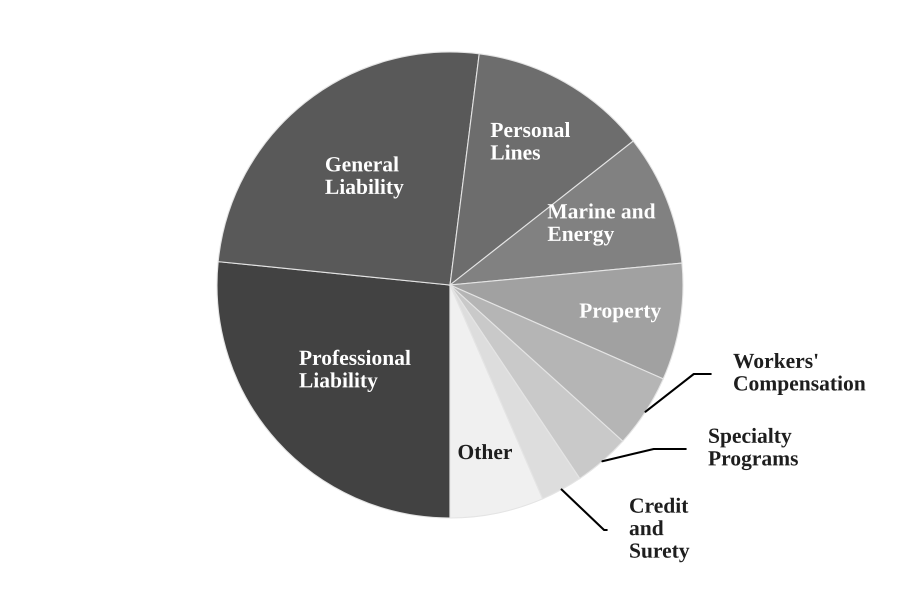  What do you see at coordinates (364, 177) in the screenshot?
I see `slice-label: General Liability` at bounding box center [364, 177].